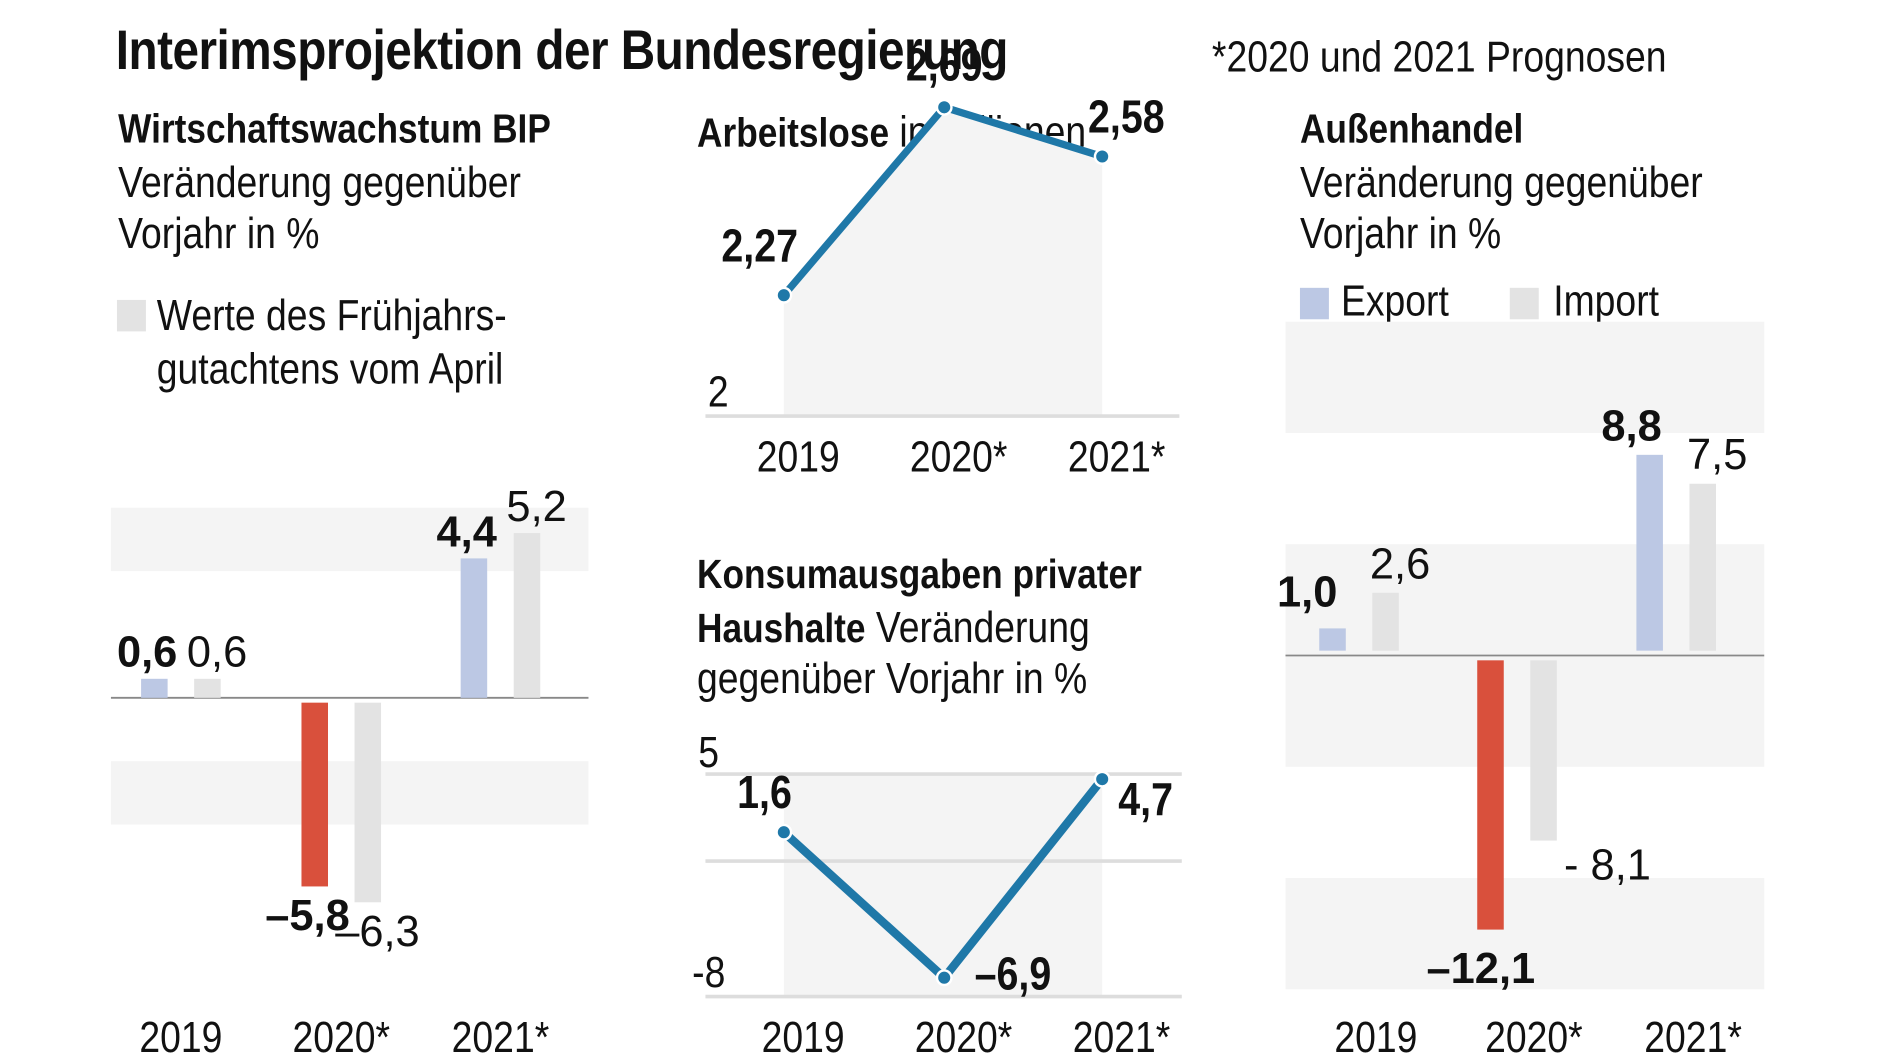  Describe the element at coordinates (1606, 300) in the screenshot. I see `trade-legend-import-label: Import` at that location.